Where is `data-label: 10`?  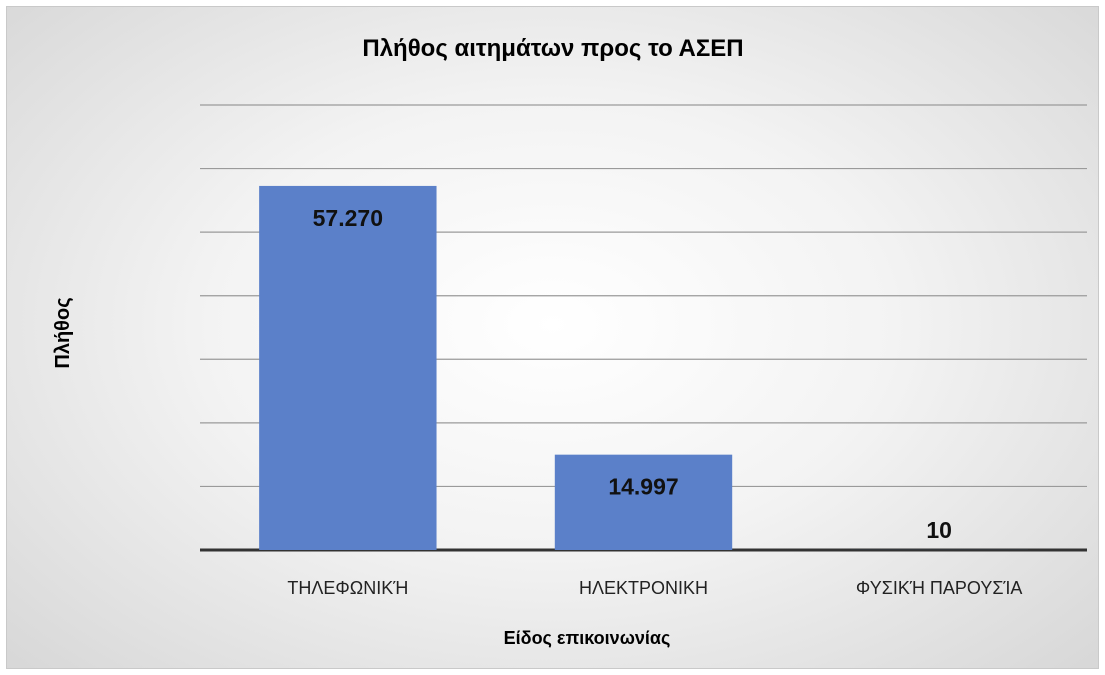 data-label: 10 is located at coordinates (939, 530).